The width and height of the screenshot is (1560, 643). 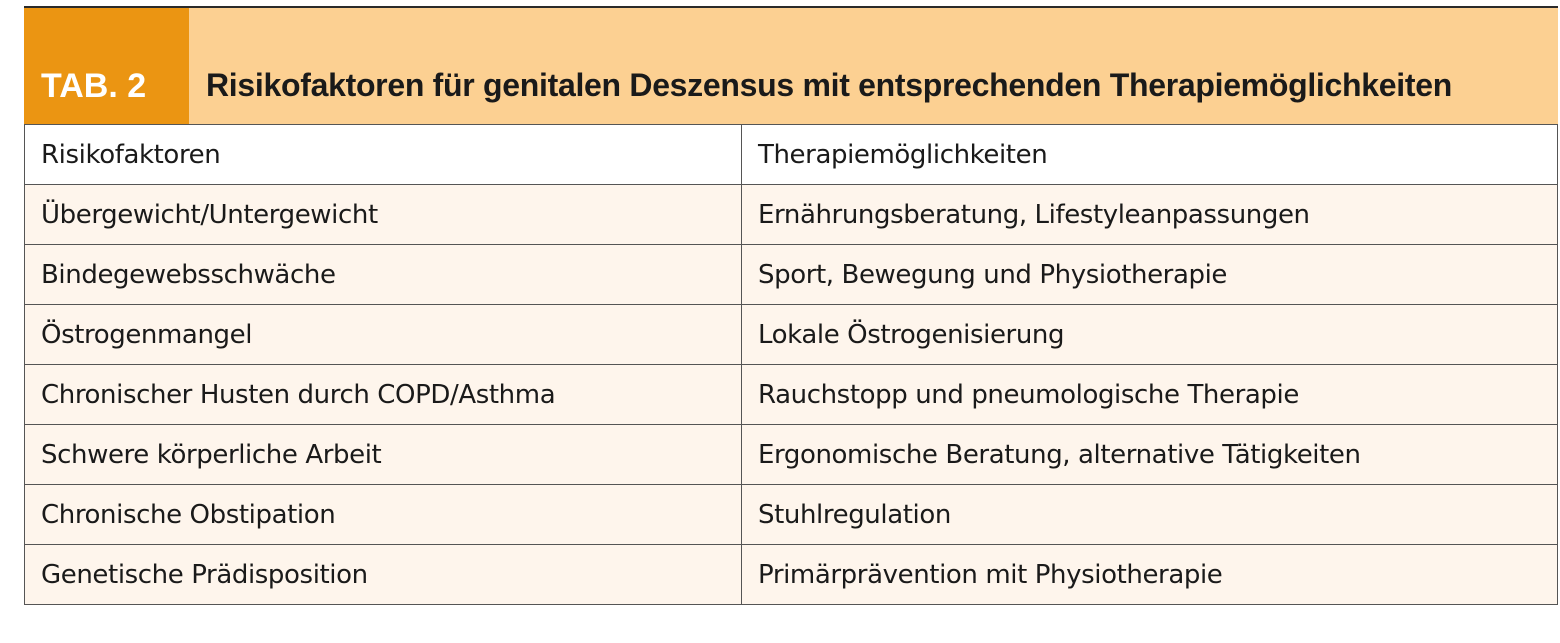 I want to click on table-row: Östrogenmangel Lokale Östrogenisierung, so click(x=791, y=334).